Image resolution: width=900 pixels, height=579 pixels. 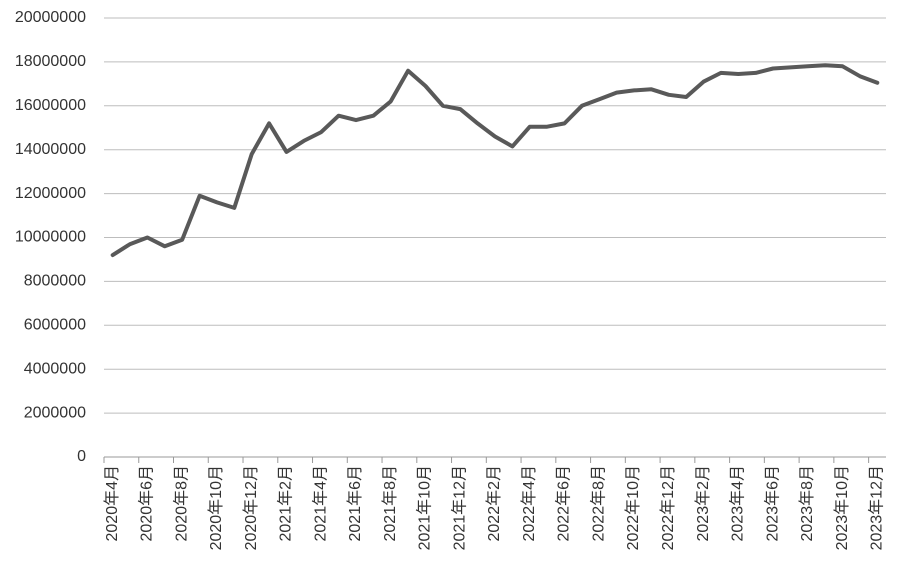 I want to click on x-tick-label: 2021年2月, so click(x=286, y=503).